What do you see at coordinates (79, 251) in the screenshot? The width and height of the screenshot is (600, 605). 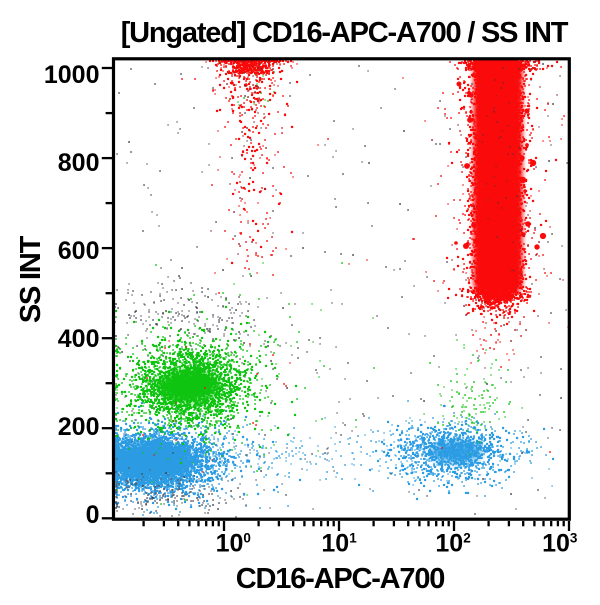 I see `svg-text: 600` at bounding box center [79, 251].